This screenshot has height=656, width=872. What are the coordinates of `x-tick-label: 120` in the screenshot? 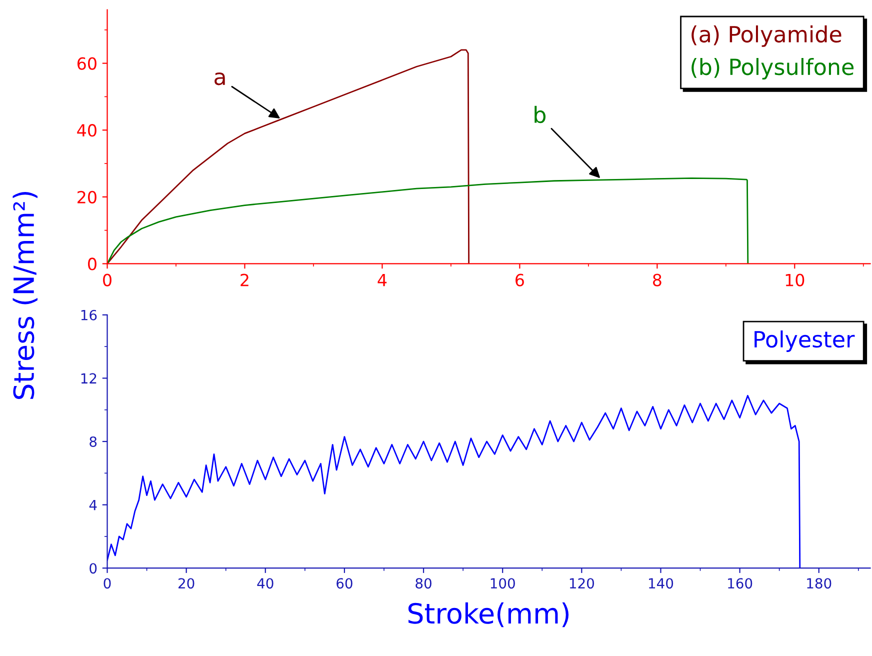 It's located at (582, 583).